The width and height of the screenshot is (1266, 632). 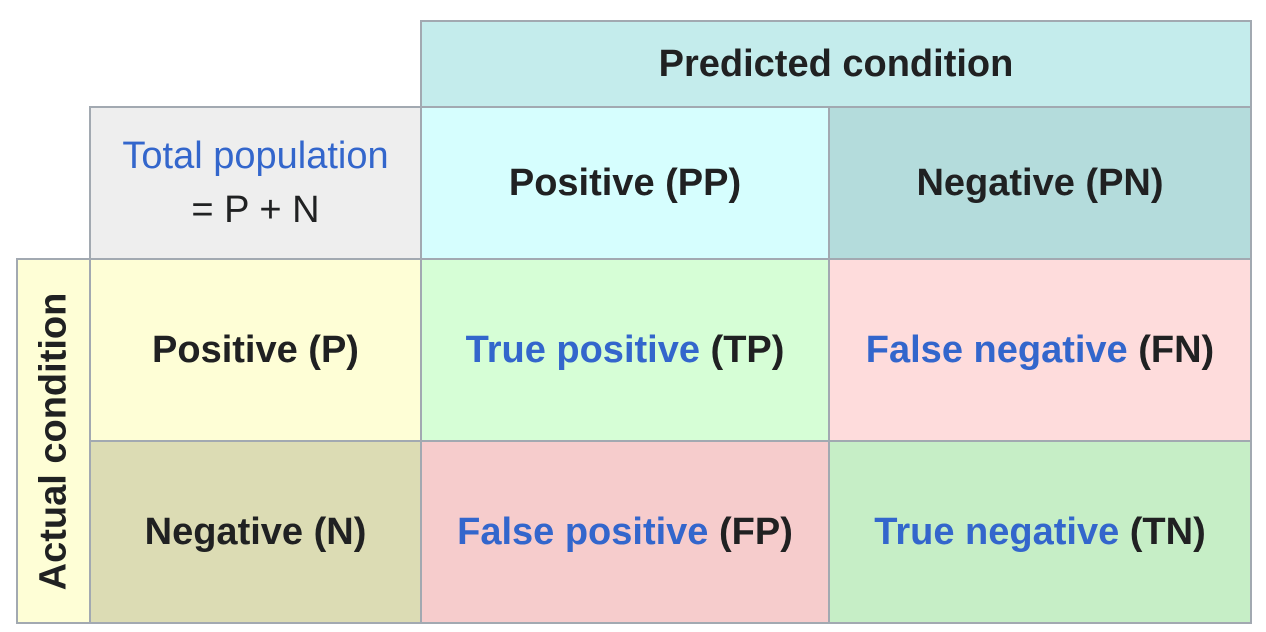 I want to click on false-positive-abbr: (FP), so click(x=756, y=531).